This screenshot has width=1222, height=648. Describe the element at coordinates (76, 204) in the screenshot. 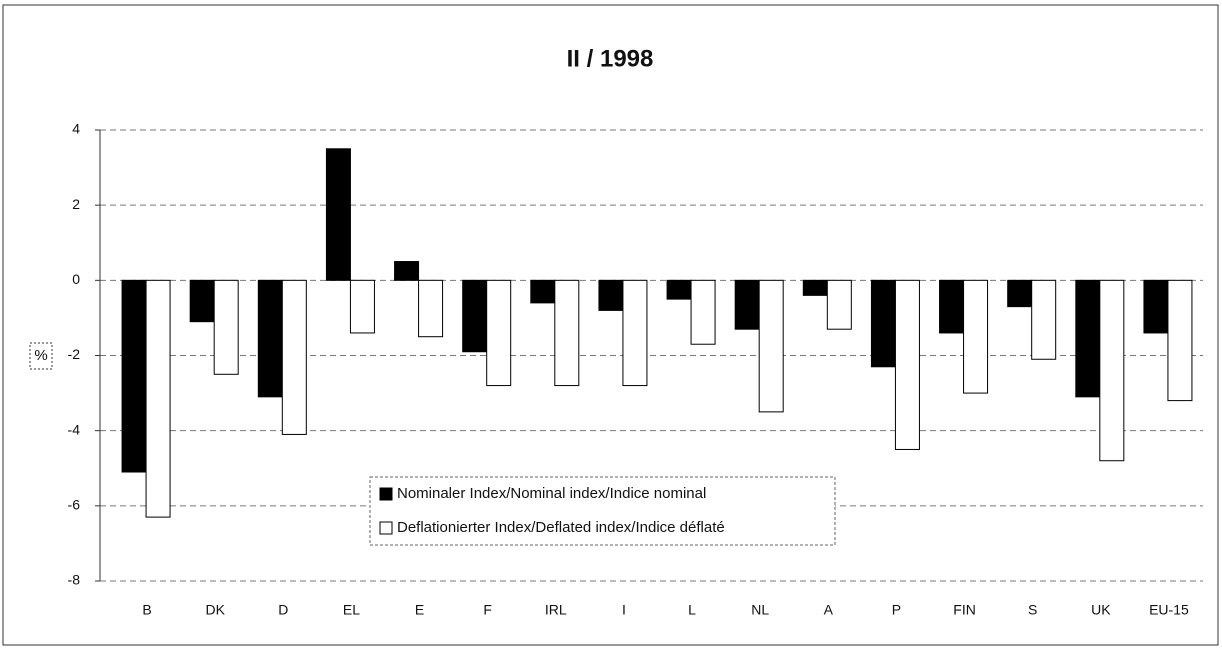

I see `y-tick-label: 2` at that location.